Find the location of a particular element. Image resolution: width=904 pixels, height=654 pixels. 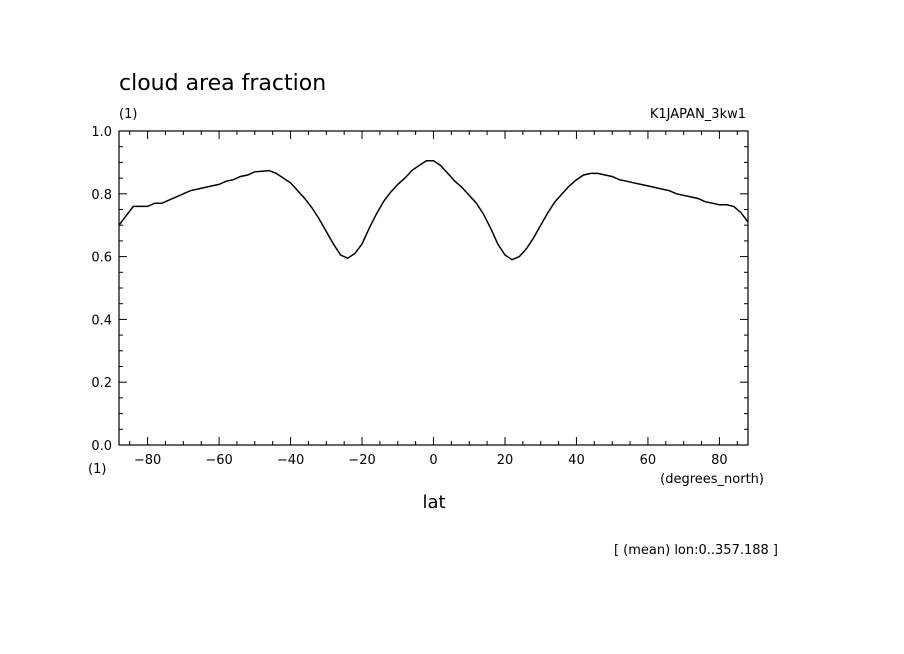

footer-note: [ (mean) lon:0..357.188 ] is located at coordinates (696, 550).